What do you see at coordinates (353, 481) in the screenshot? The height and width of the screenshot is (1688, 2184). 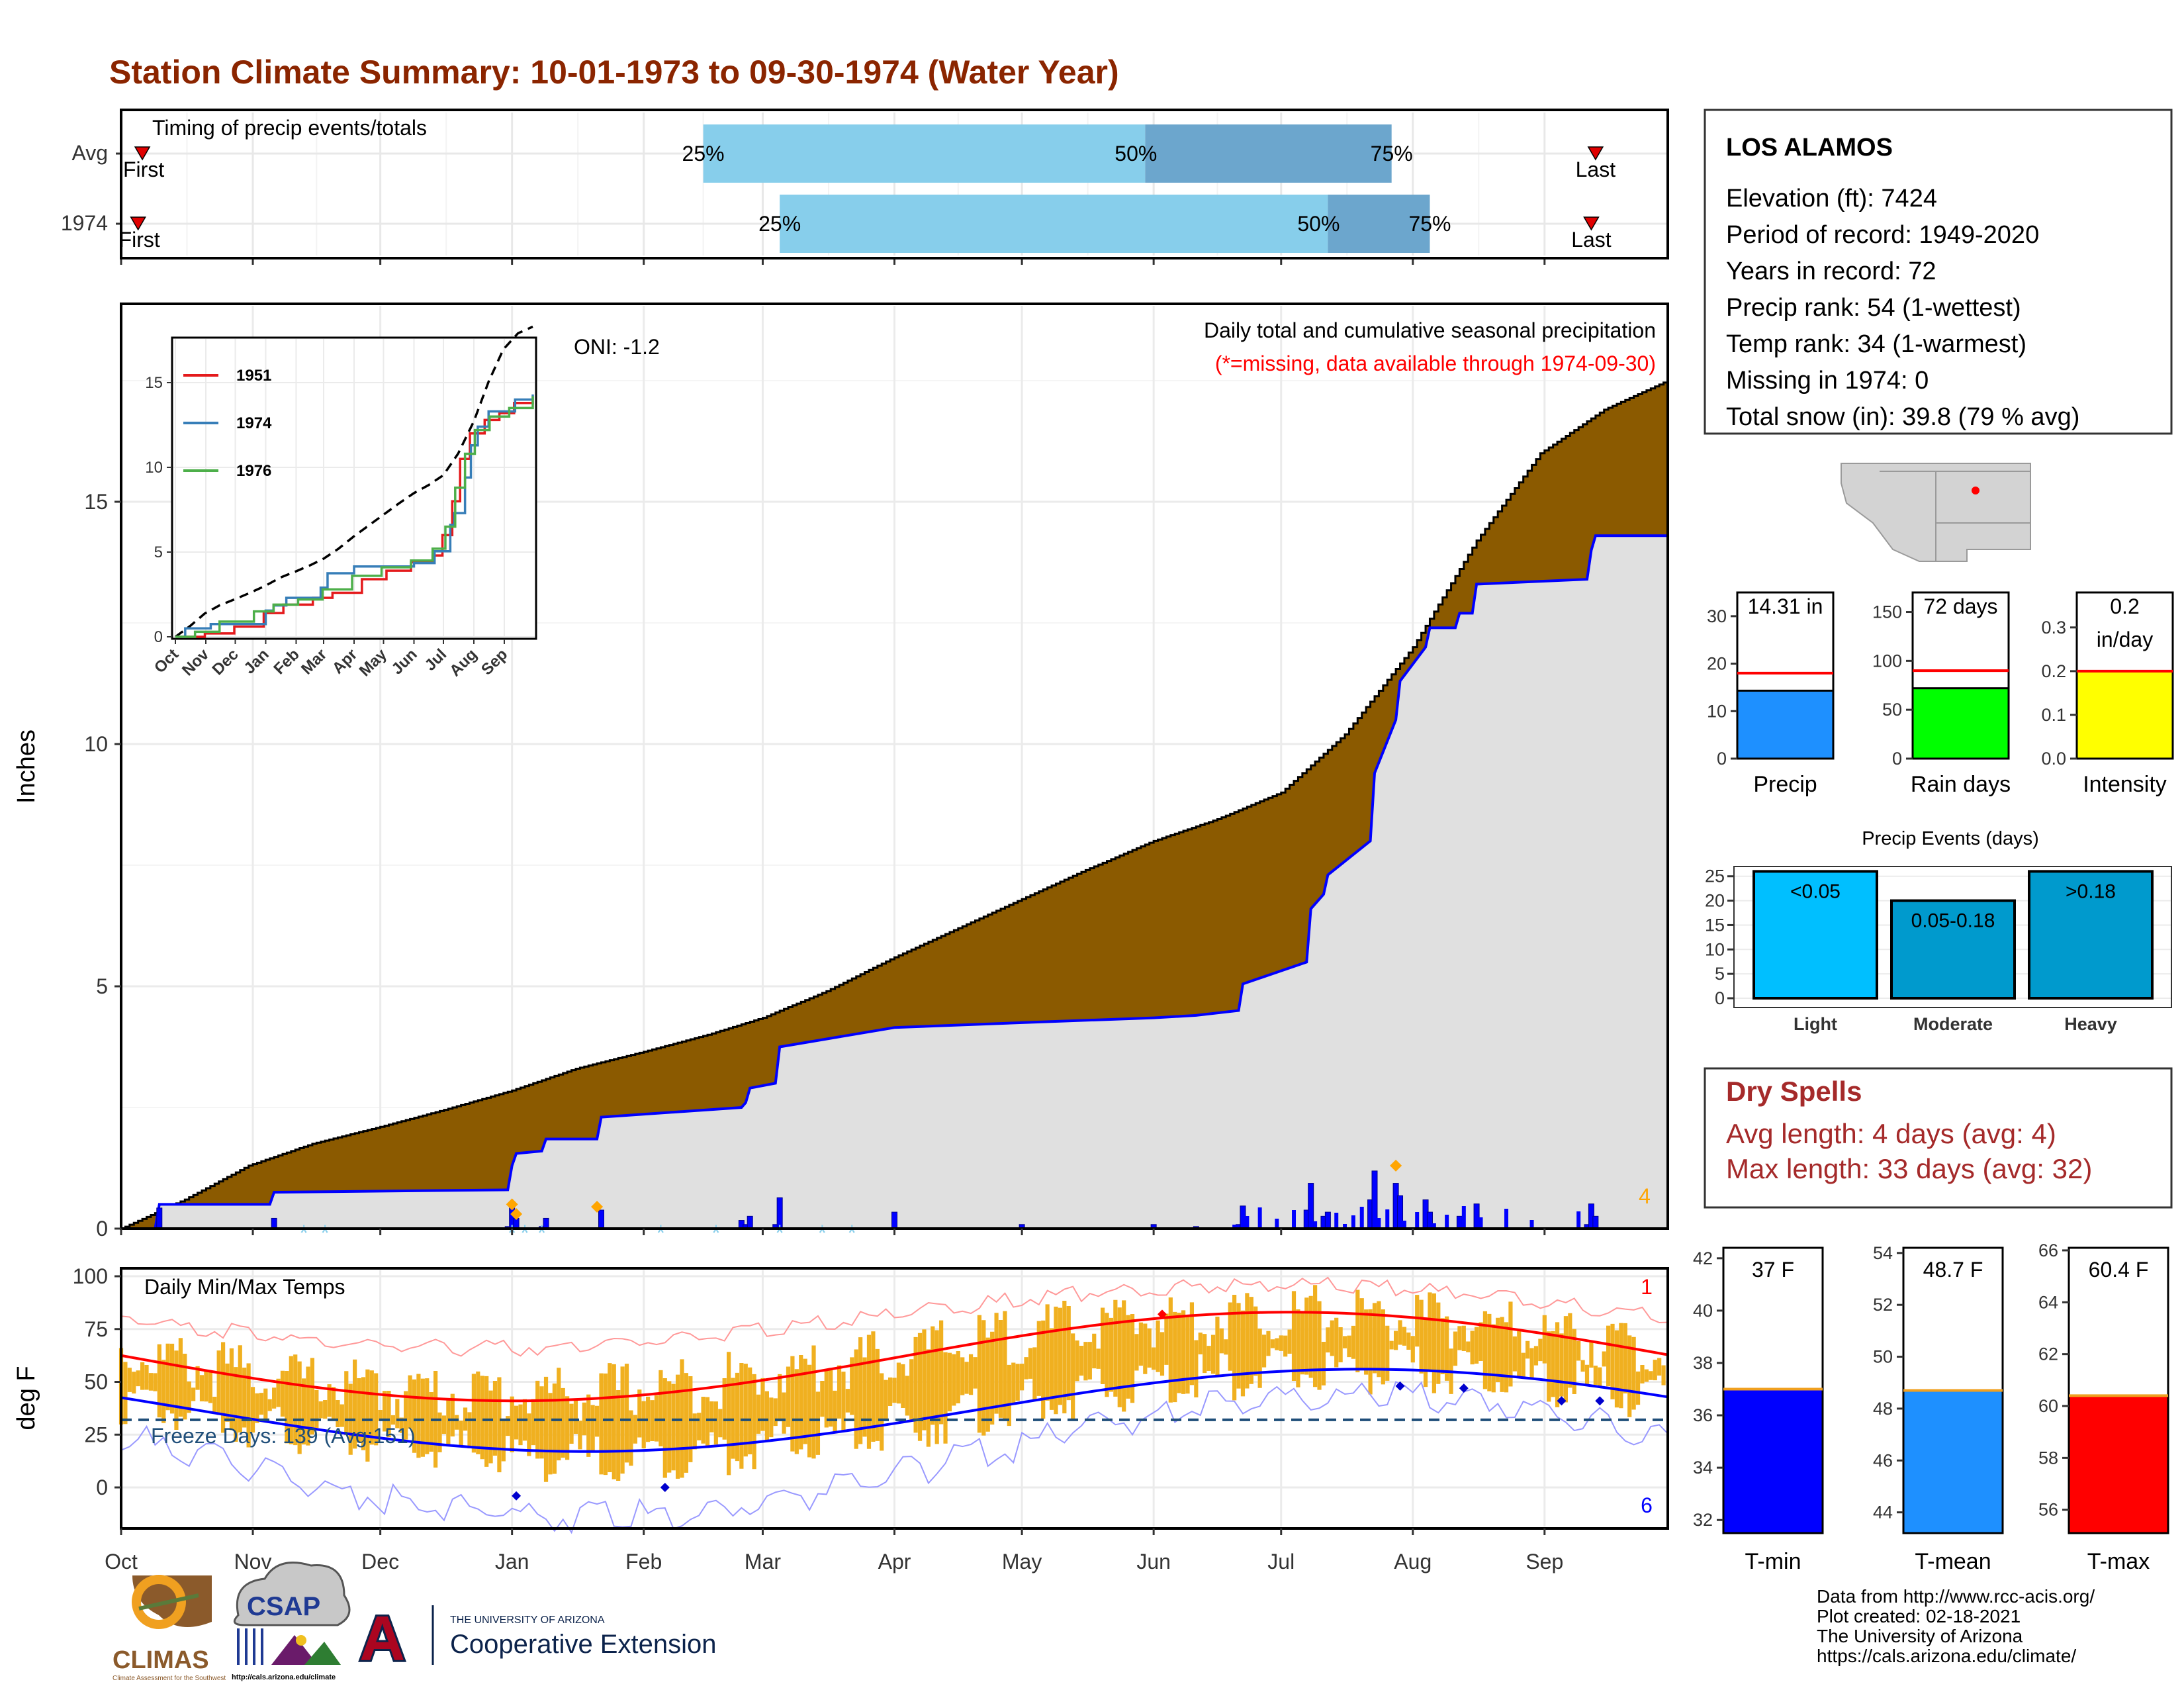 I see `inset-average-line` at bounding box center [353, 481].